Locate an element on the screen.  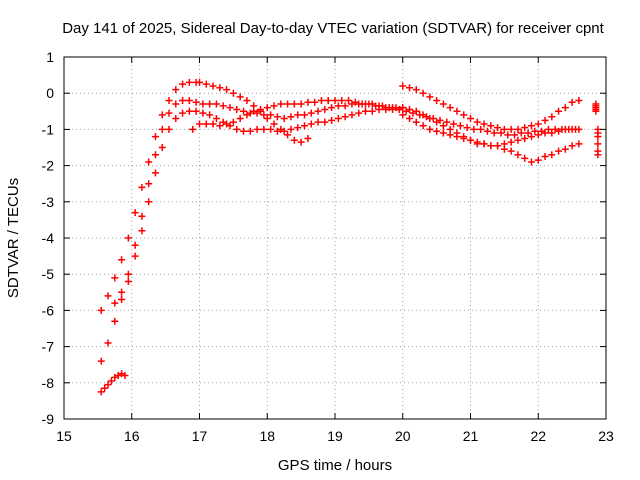
x-tick-label: 17 is located at coordinates (200, 436).